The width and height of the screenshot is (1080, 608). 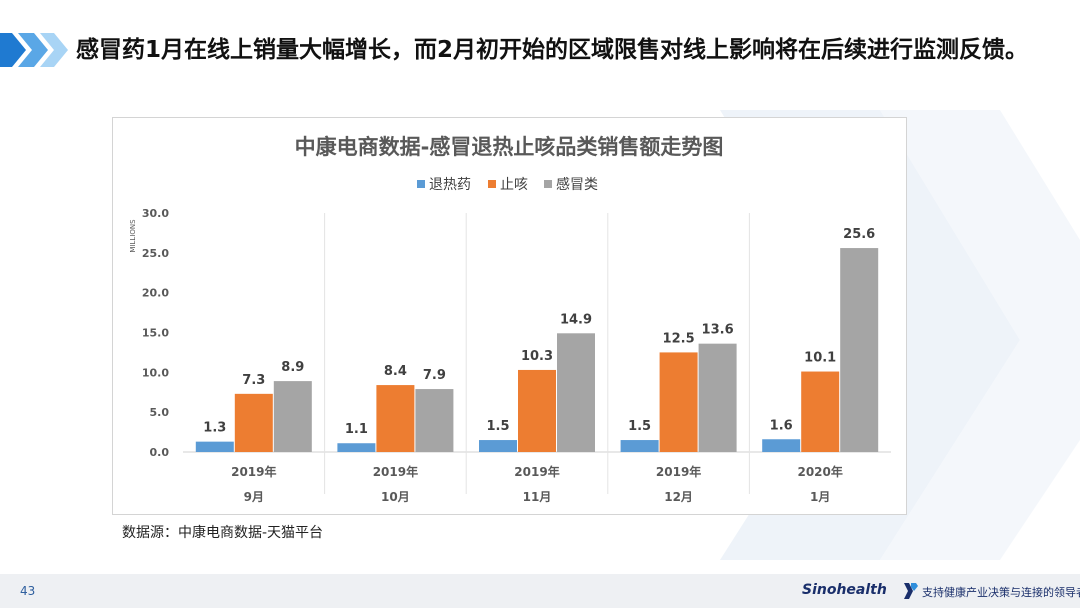 What do you see at coordinates (537, 497) in the screenshot?
I see `x-tick-month: 11月` at bounding box center [537, 497].